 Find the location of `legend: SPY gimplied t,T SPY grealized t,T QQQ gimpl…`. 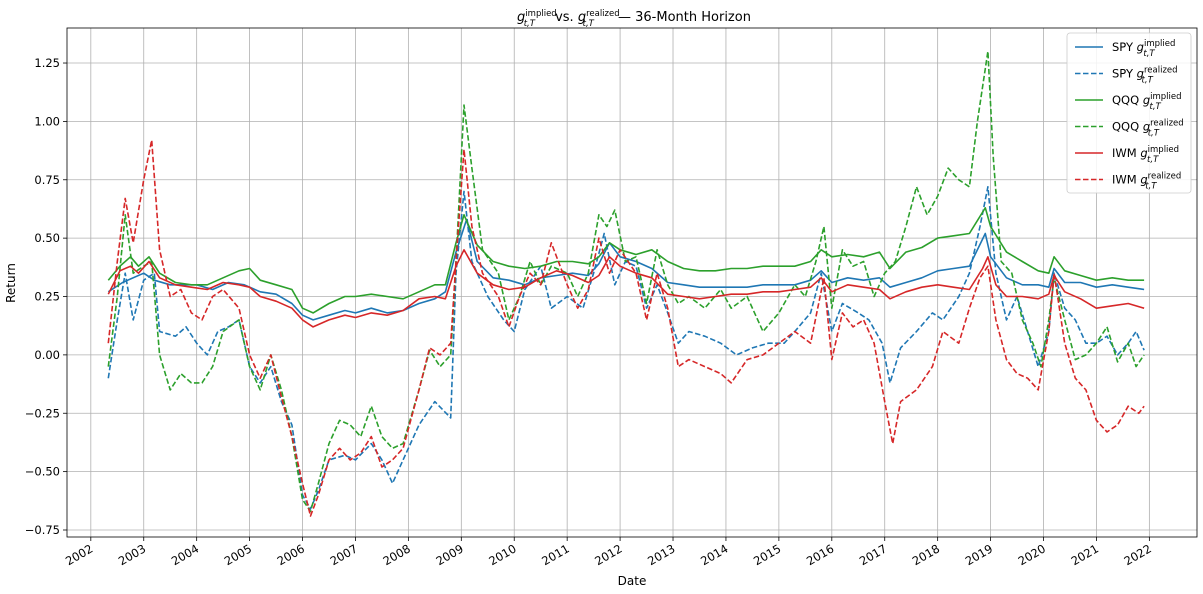

legend: SPY gimplied t,T SPY grealized t,T QQQ gimpl… is located at coordinates (1129, 113).